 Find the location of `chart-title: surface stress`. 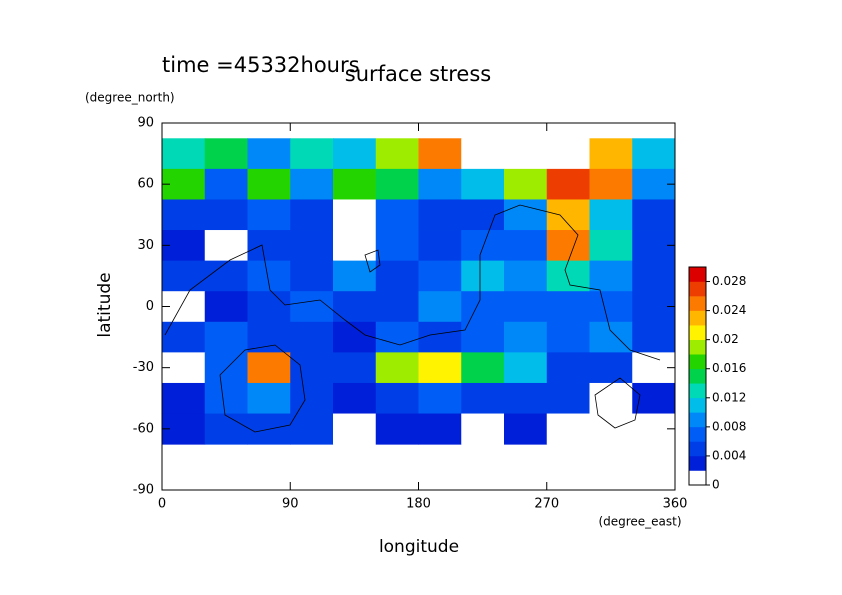

chart-title: surface stress is located at coordinates (418, 74).